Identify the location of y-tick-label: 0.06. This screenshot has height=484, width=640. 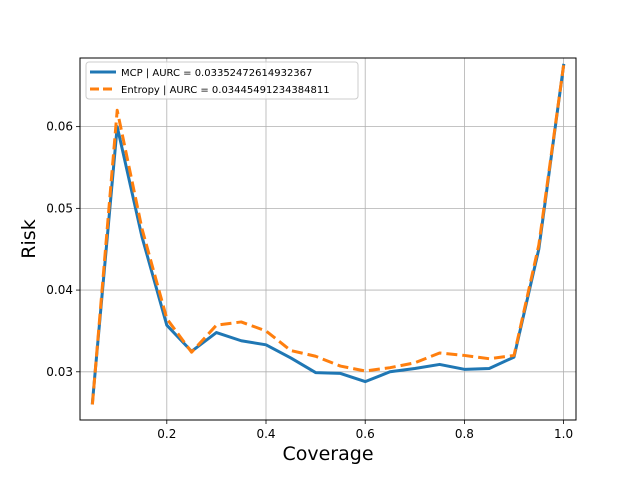
(59, 127).